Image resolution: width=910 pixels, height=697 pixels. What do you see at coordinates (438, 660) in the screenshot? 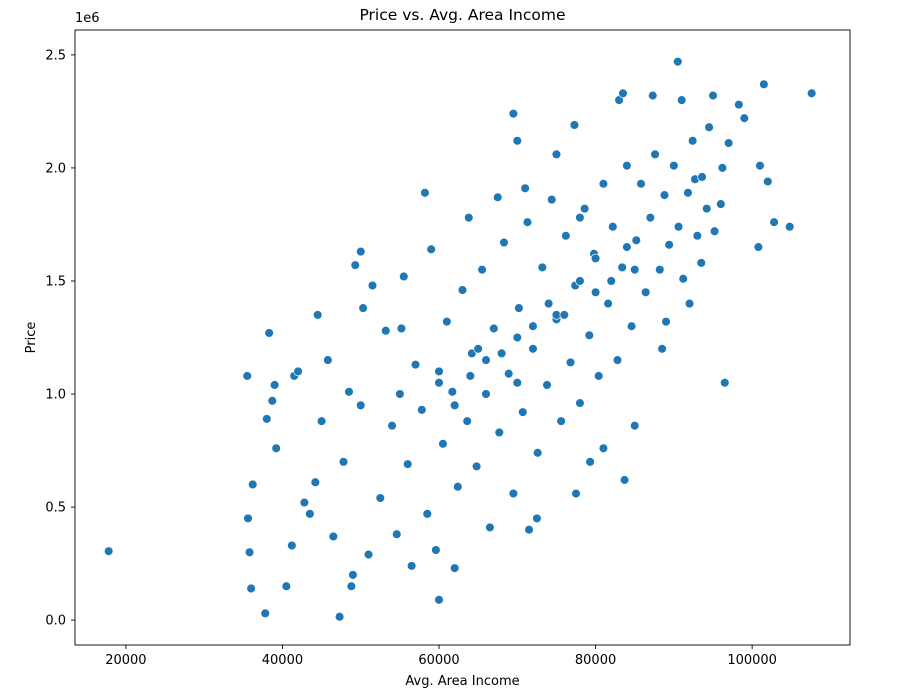
I see `x-tick-label: 60000` at bounding box center [438, 660].